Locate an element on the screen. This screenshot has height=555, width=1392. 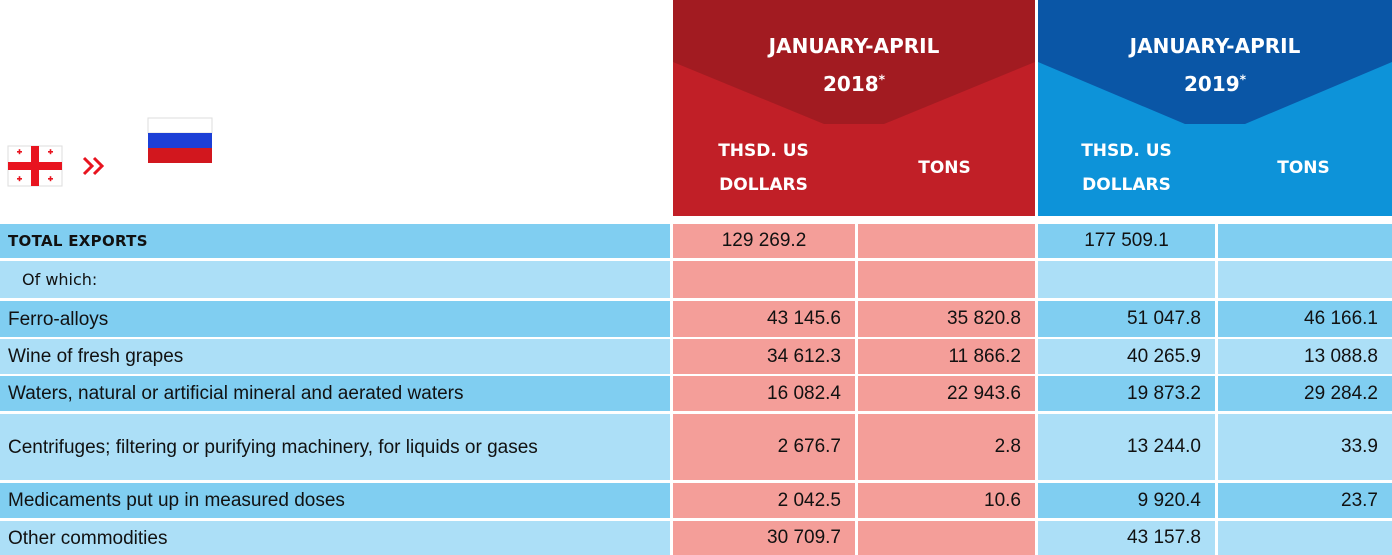
value-cell: 30 709.7 is located at coordinates (764, 538).